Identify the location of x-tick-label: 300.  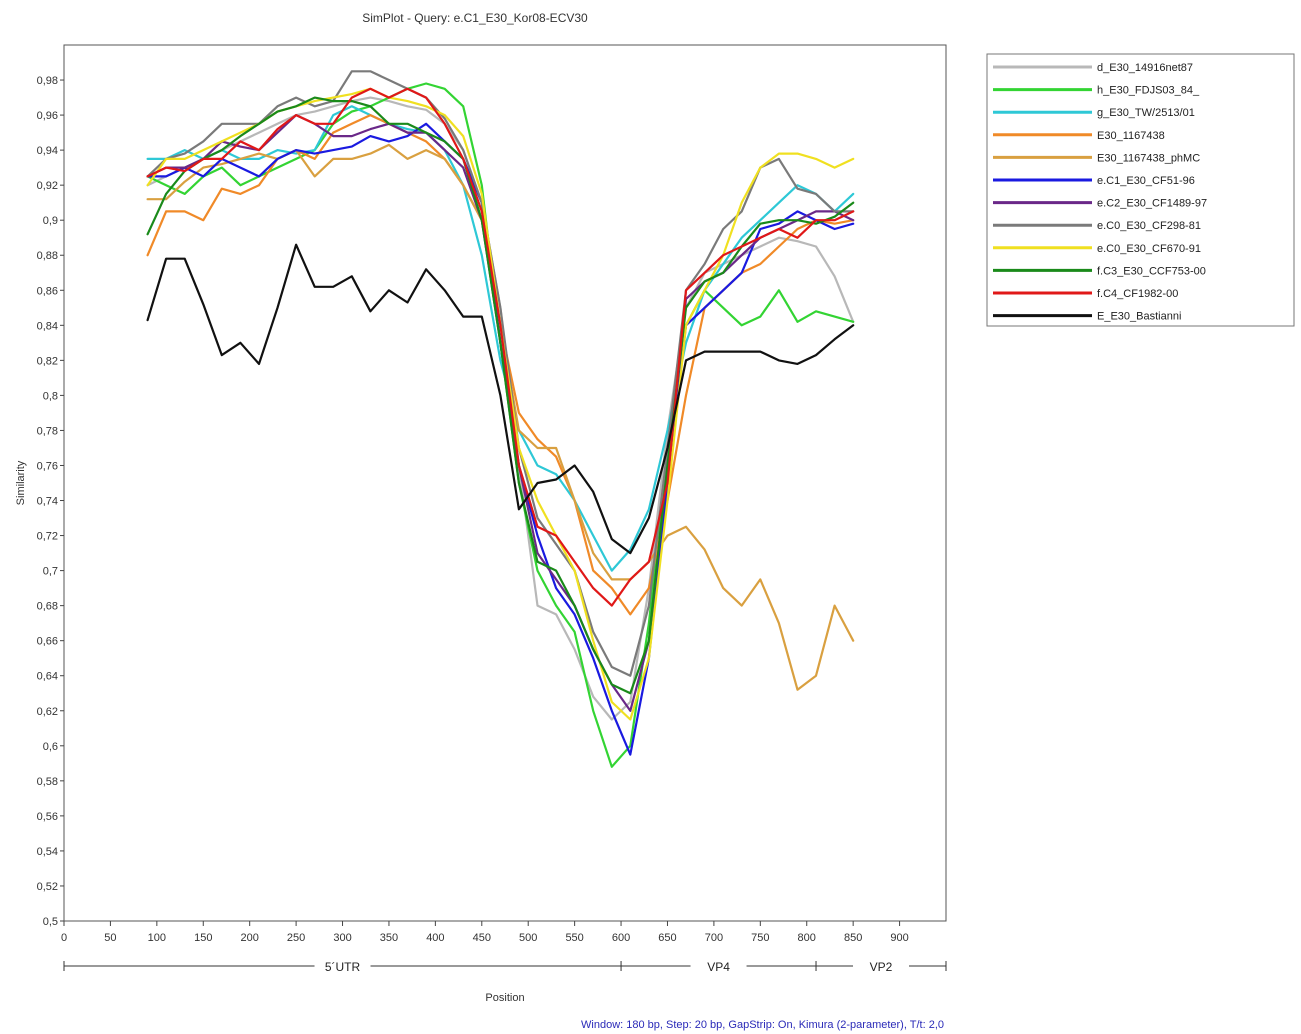
(342, 938).